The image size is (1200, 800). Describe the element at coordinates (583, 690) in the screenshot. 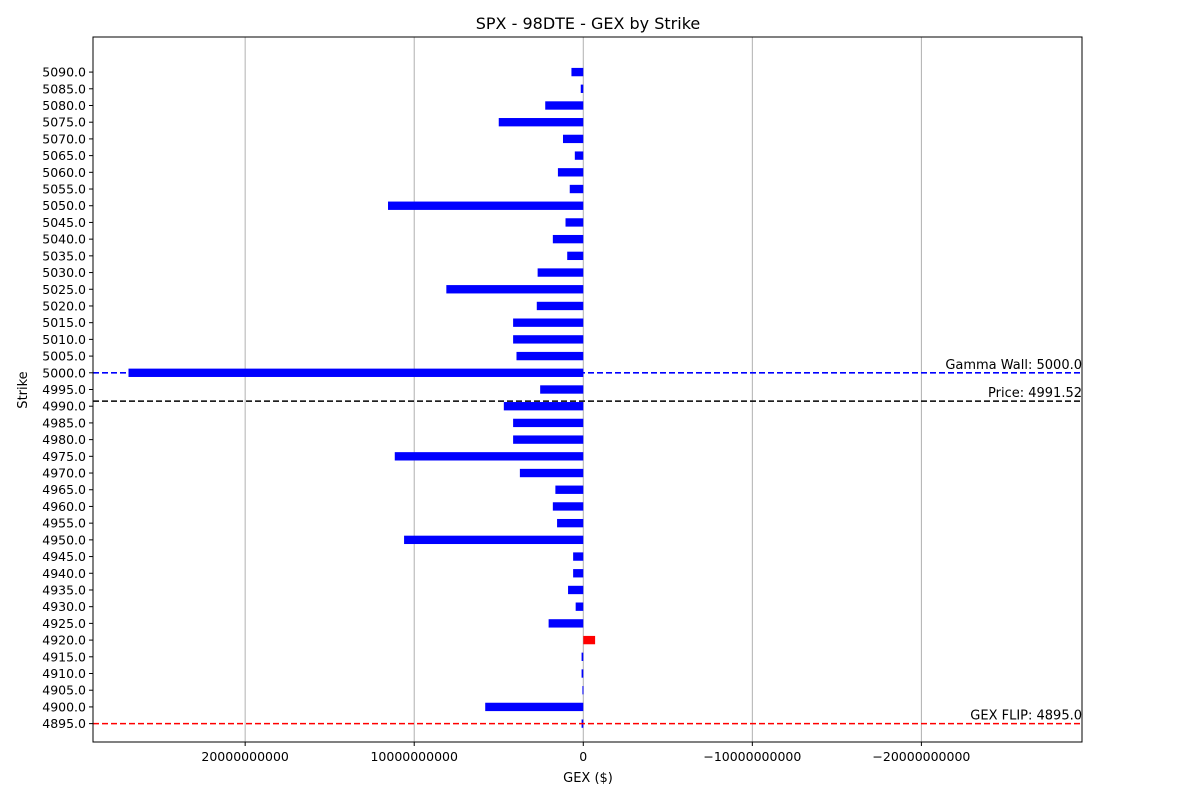

I see `gex-bar-4905.0` at that location.